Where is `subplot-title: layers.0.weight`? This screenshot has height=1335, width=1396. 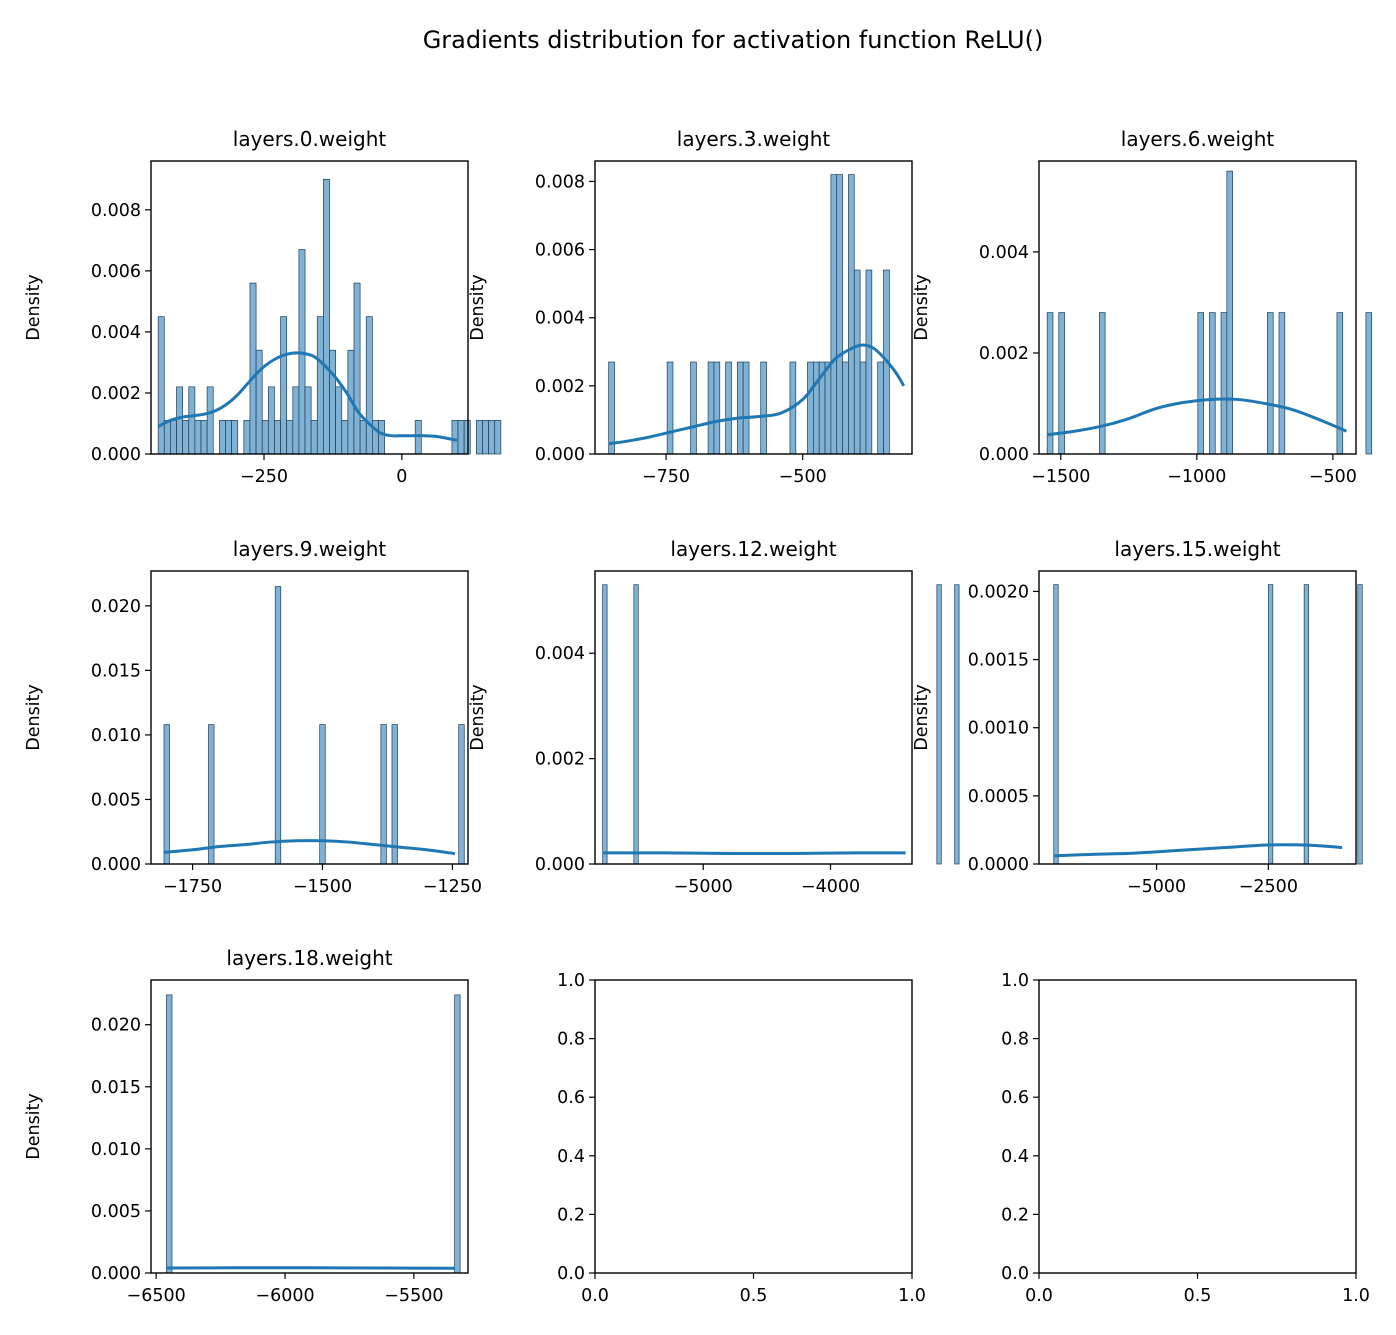 subplot-title: layers.0.weight is located at coordinates (310, 139).